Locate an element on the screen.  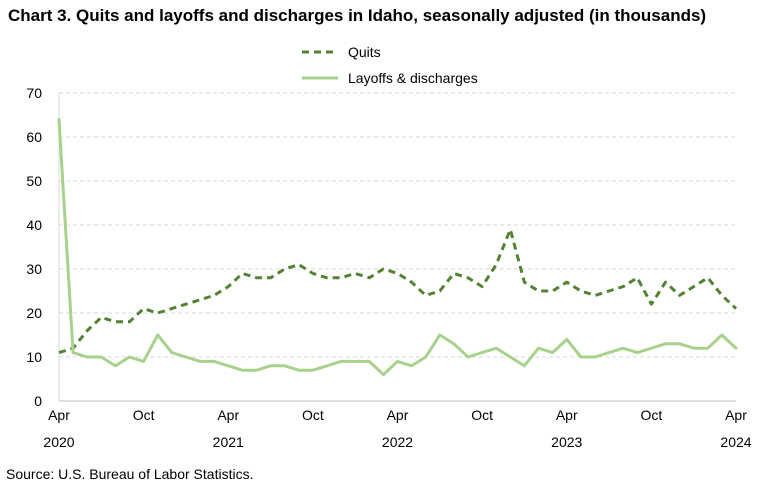
y-tick-label-40: 40 is located at coordinates (34, 225).